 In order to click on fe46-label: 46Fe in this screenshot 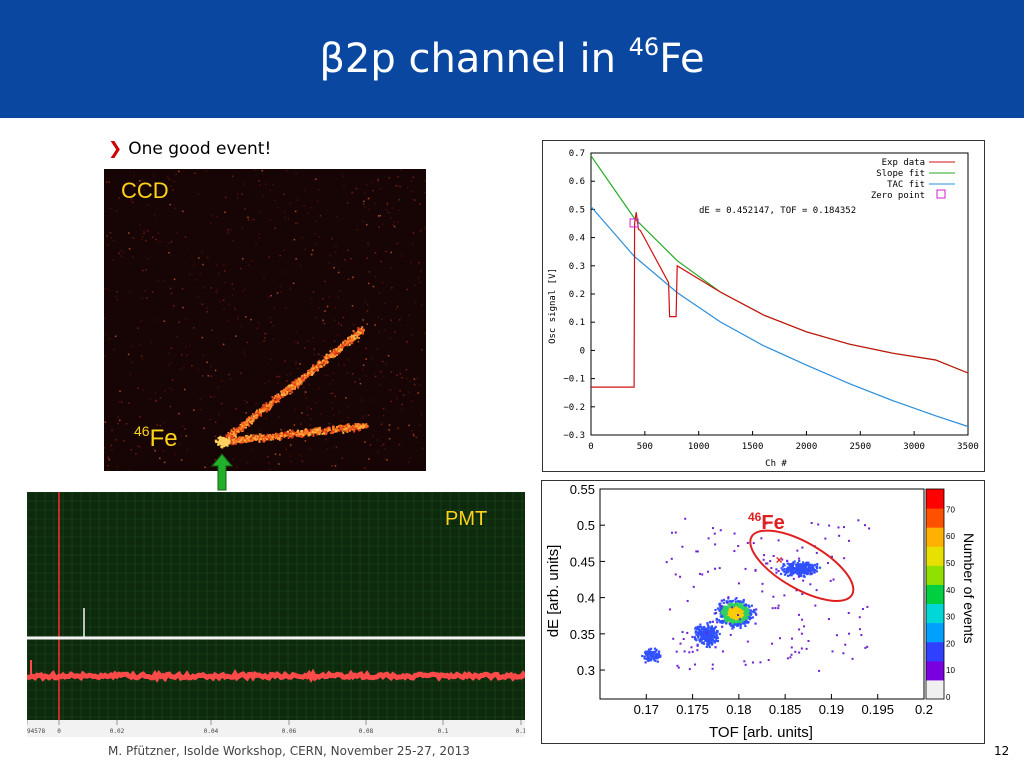, I will do `click(156, 437)`.